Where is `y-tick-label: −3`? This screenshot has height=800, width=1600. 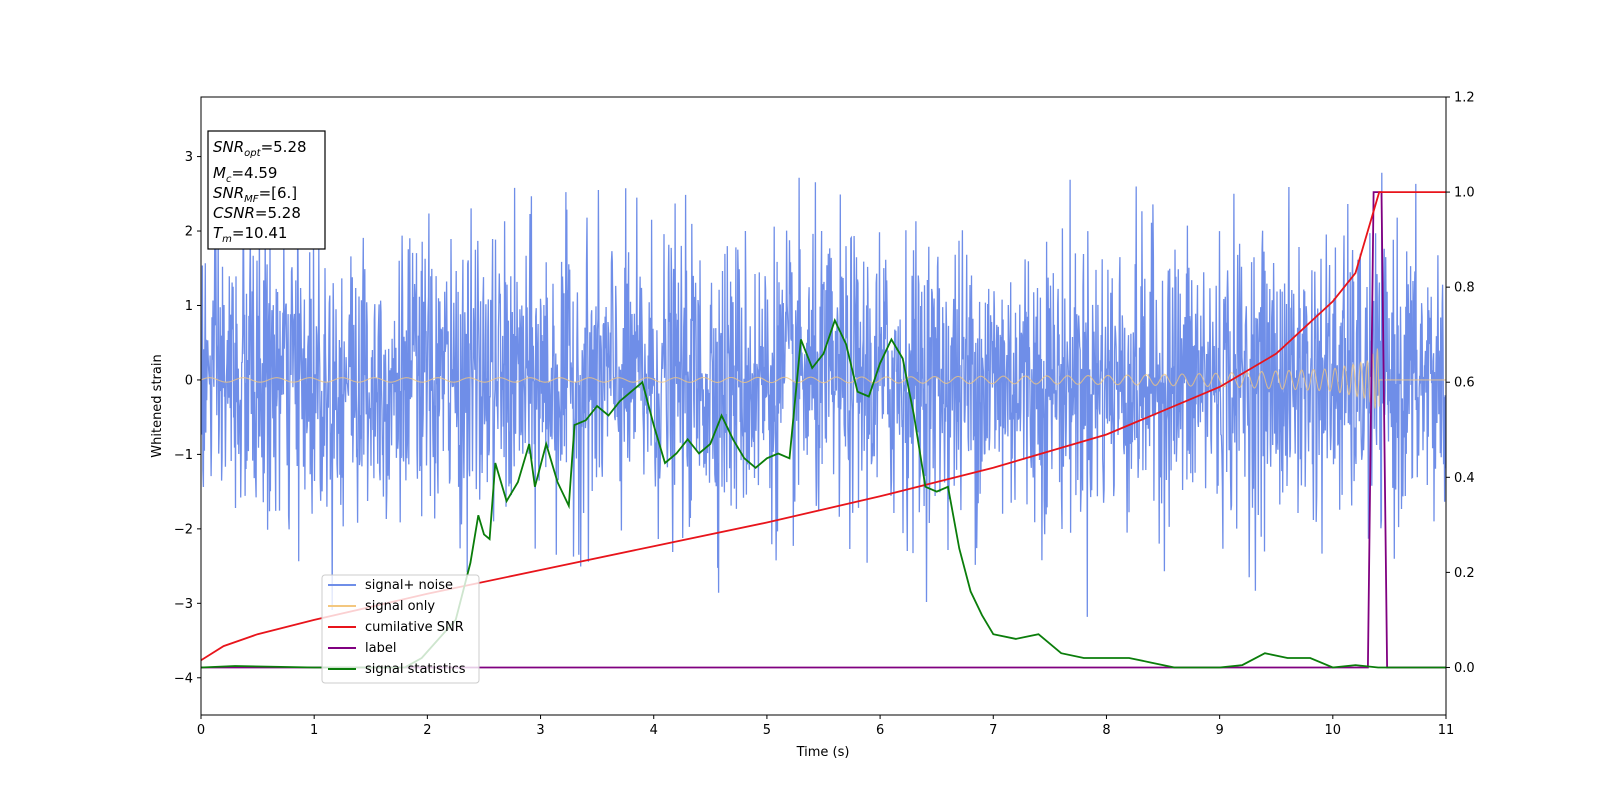
y-tick-label: −3 is located at coordinates (183, 604).